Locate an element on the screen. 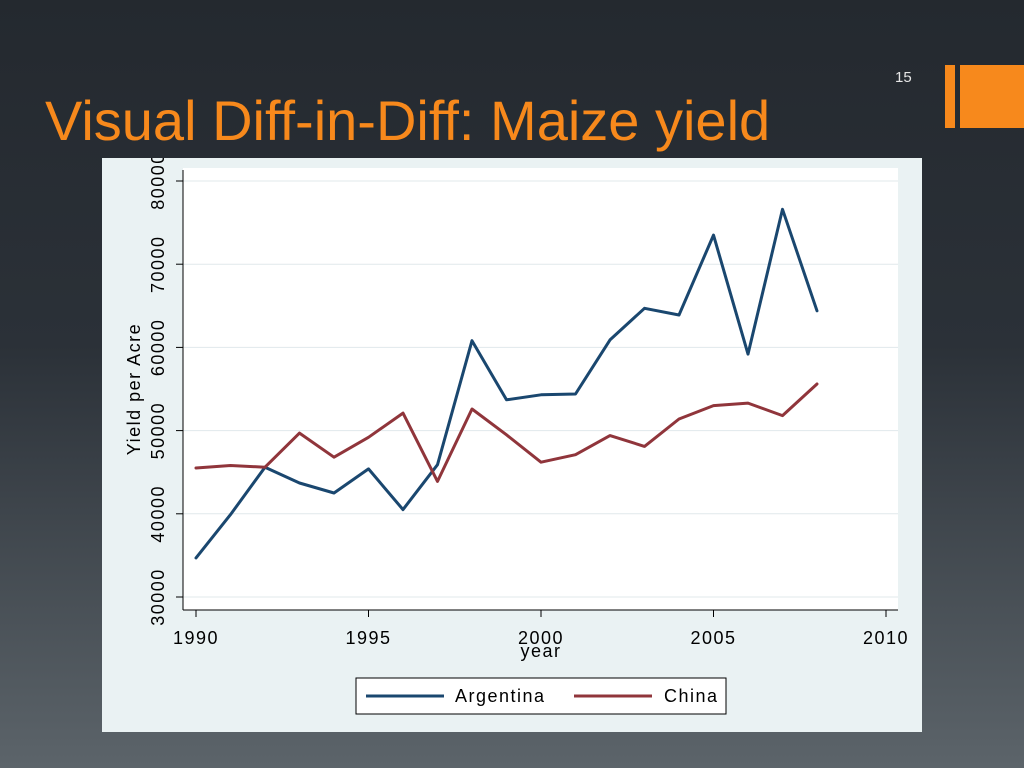 The width and height of the screenshot is (1024, 768). y-tick-label: 40000 is located at coordinates (158, 514).